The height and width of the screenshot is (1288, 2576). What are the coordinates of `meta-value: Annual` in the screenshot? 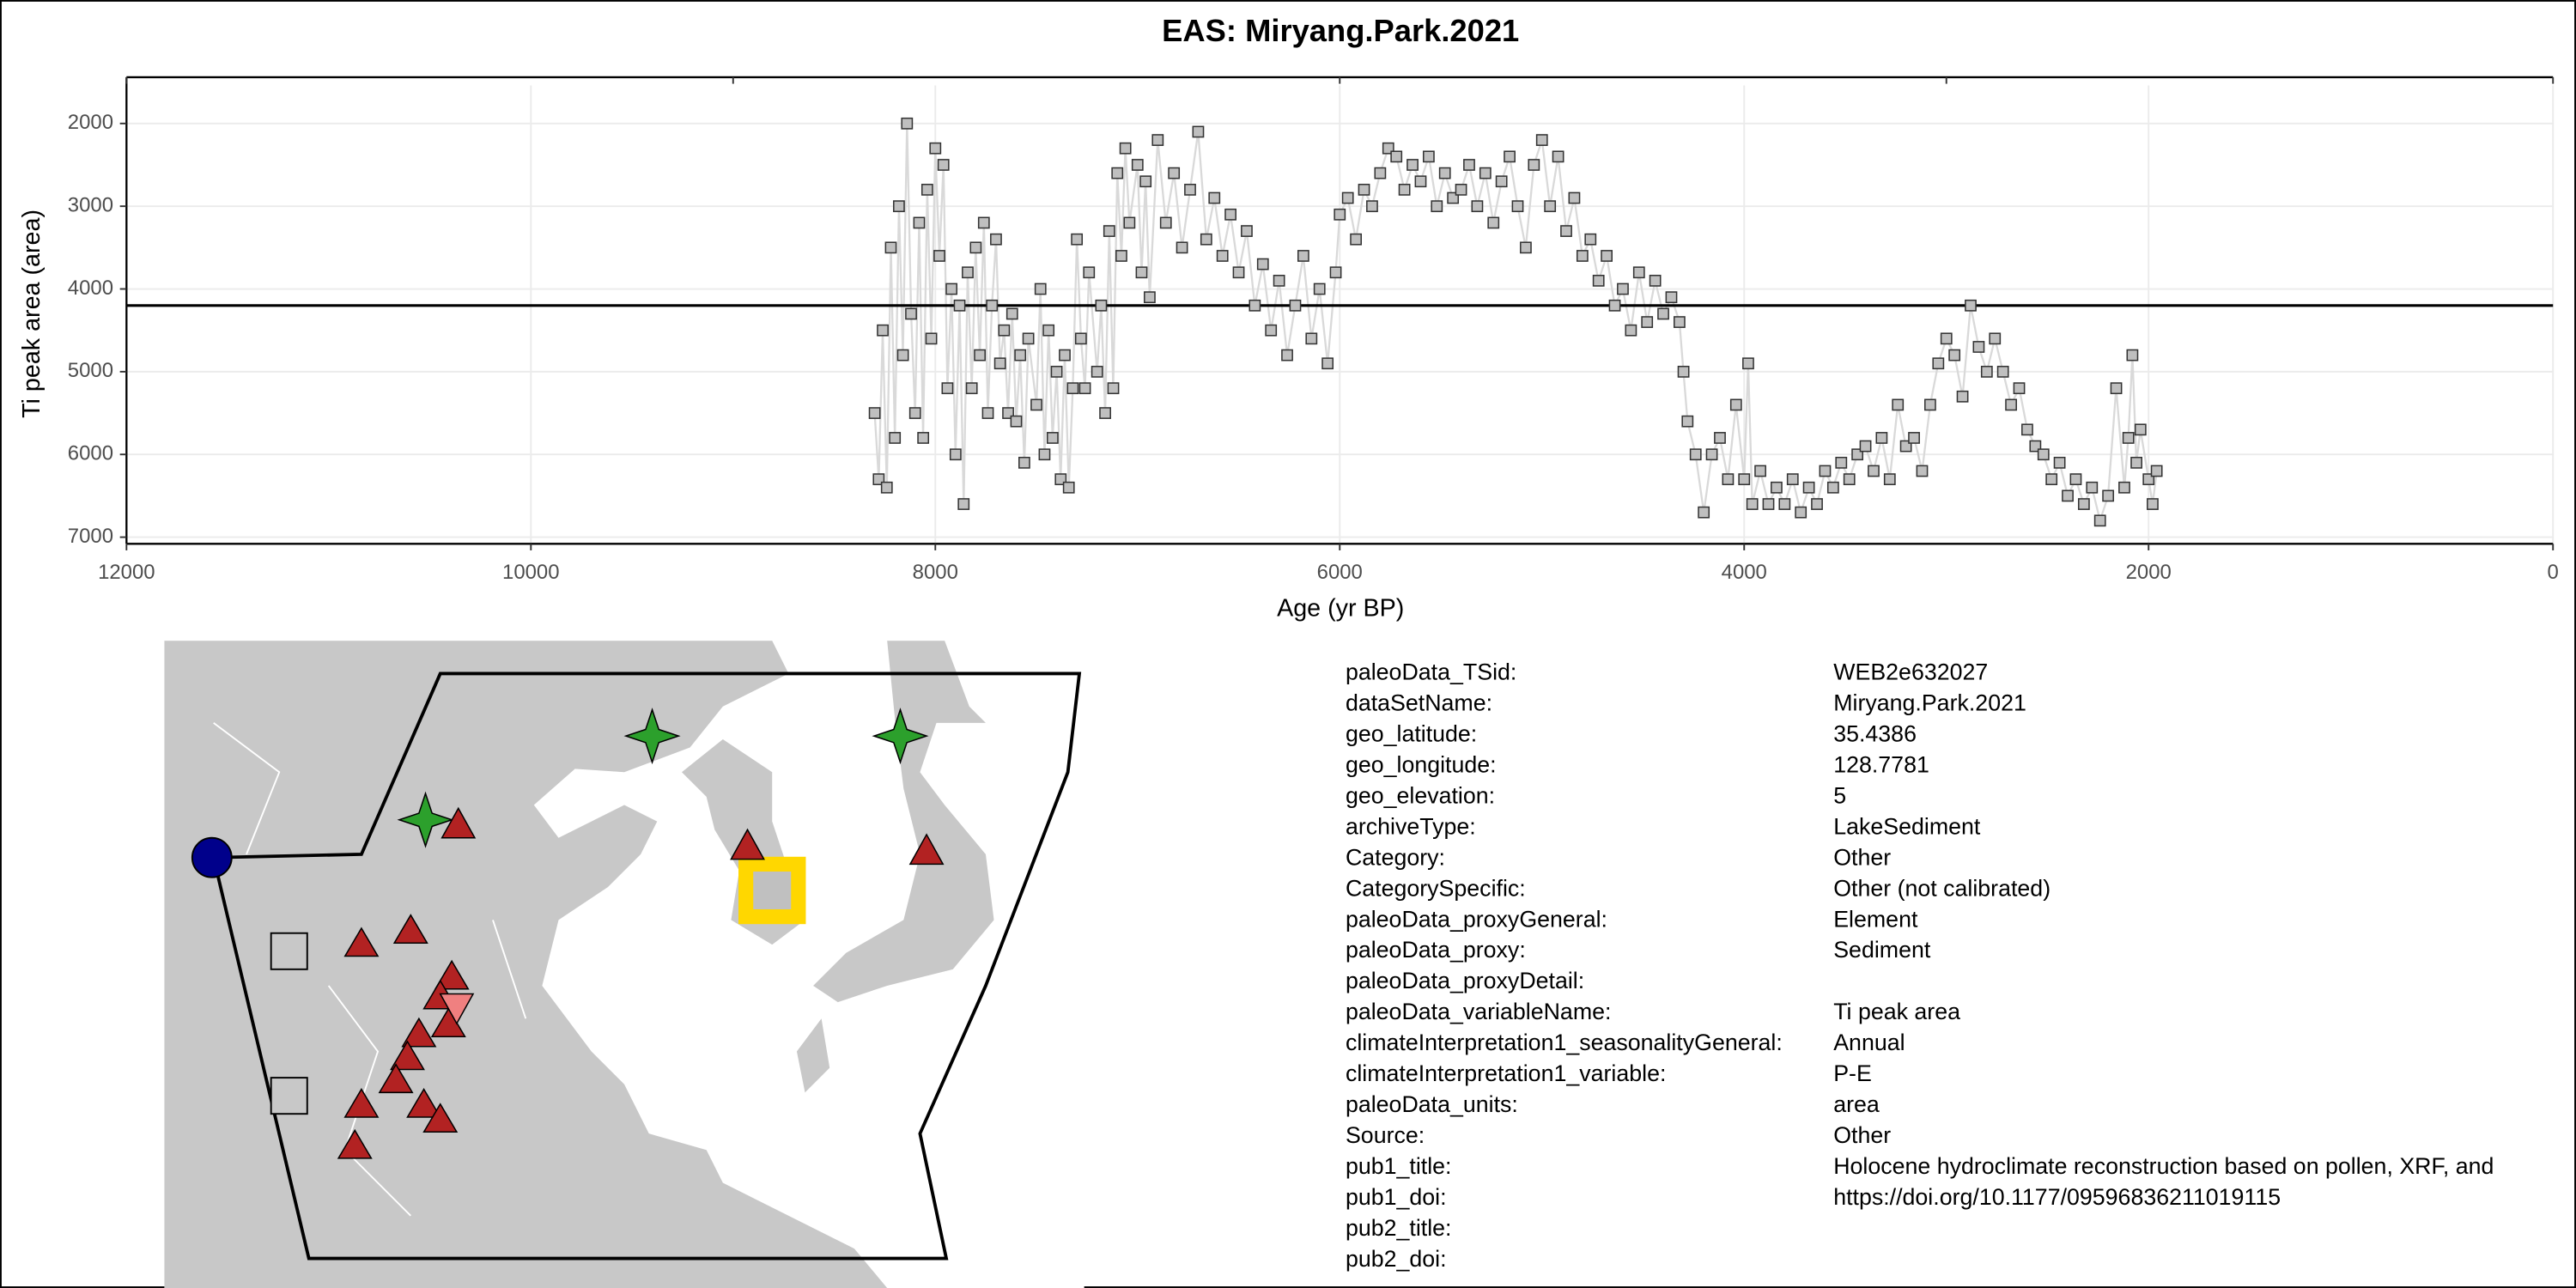 It's located at (1869, 1042).